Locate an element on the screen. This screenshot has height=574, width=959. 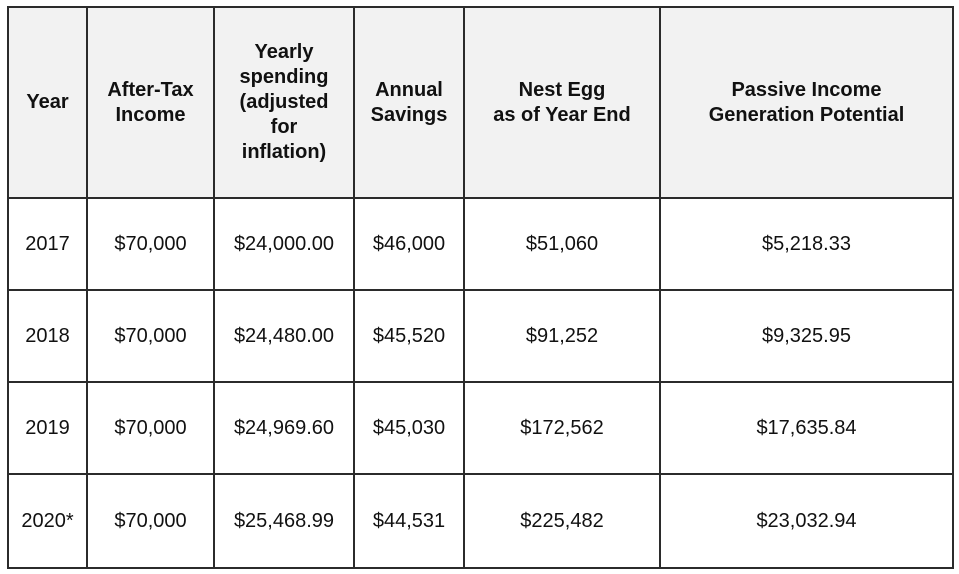
cell-yearly-spending: $24,969.60 is located at coordinates (284, 428).